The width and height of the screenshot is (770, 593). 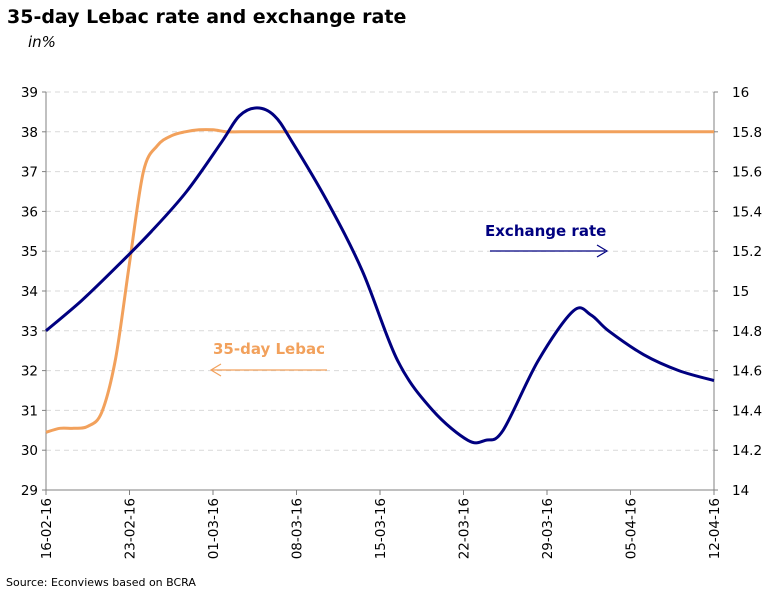 What do you see at coordinates (747, 332) in the screenshot?
I see `right-tick-label: 14.8` at bounding box center [747, 332].